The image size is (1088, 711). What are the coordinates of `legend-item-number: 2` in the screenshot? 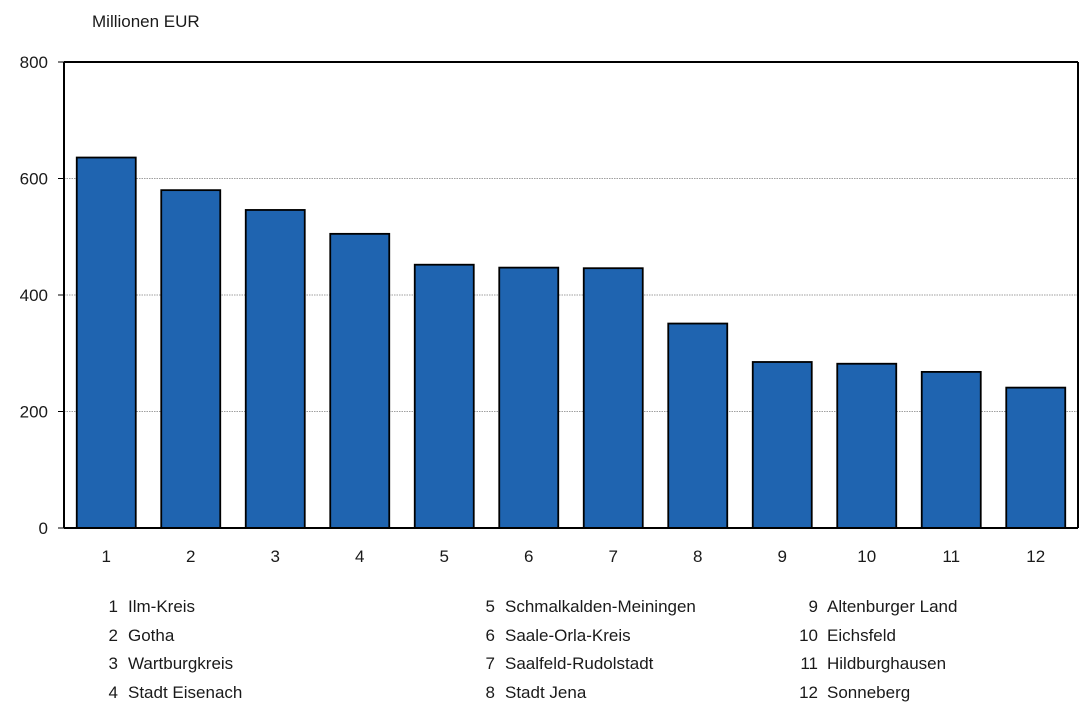 It's located at (113, 635).